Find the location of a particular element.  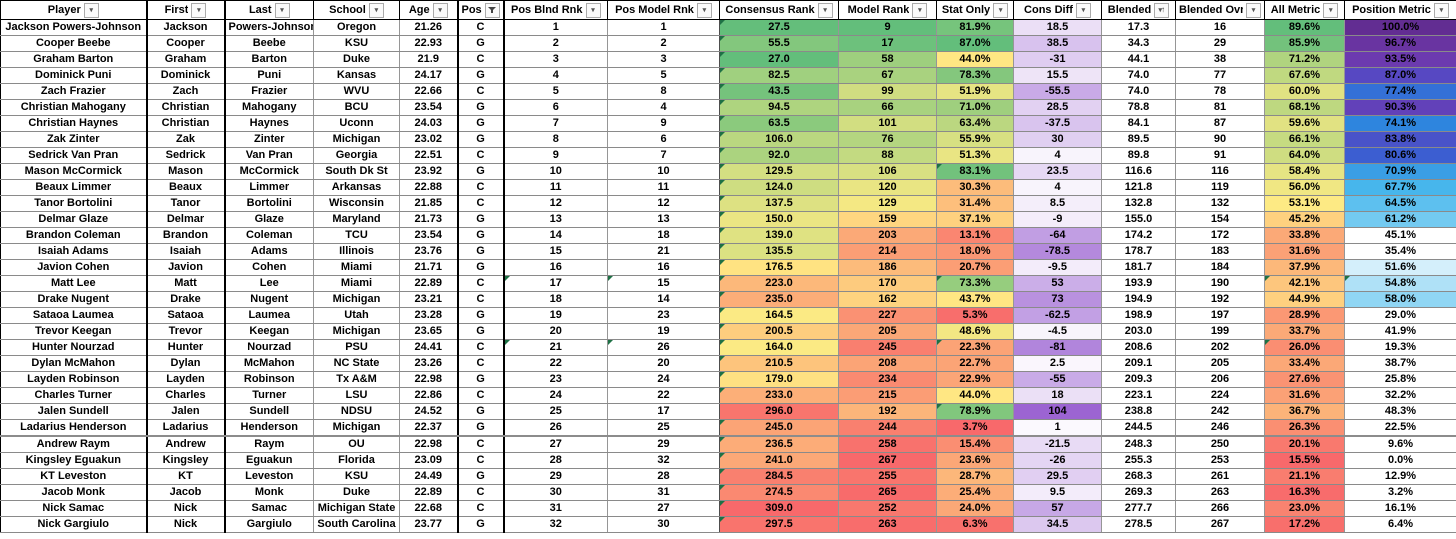

cell-pos_blnd_rnk: 20 is located at coordinates (555, 331).